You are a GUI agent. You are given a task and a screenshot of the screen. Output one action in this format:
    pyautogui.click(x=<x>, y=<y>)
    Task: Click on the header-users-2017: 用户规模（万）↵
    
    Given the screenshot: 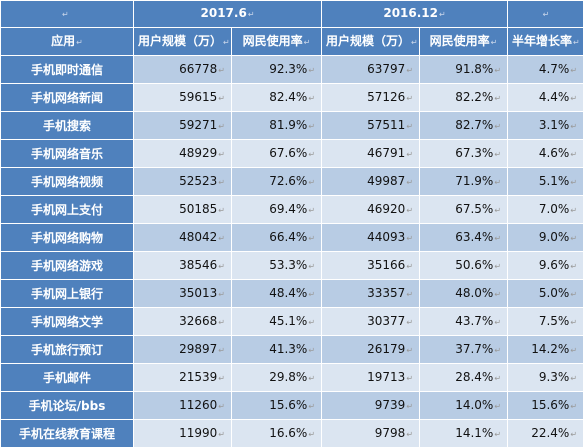 What is the action you would take?
    pyautogui.click(x=183, y=42)
    